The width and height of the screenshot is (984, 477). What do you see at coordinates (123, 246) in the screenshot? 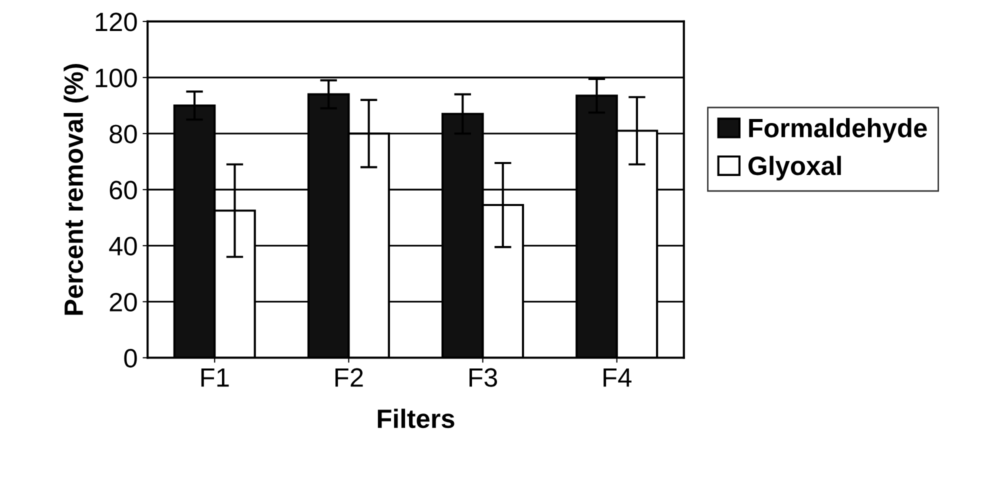
I see `y-tick-label: 40` at bounding box center [123, 246].